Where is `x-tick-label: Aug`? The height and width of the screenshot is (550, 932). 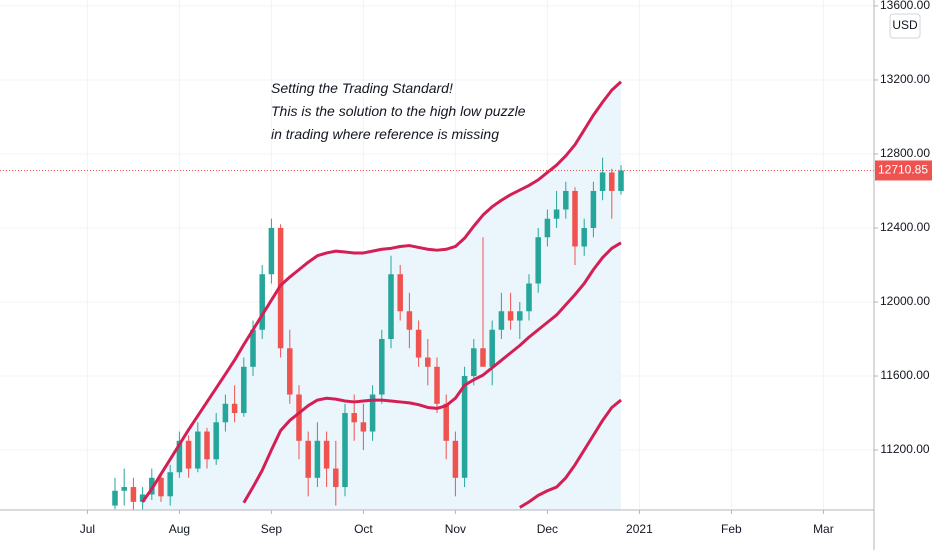 x-tick-label: Aug is located at coordinates (179, 529).